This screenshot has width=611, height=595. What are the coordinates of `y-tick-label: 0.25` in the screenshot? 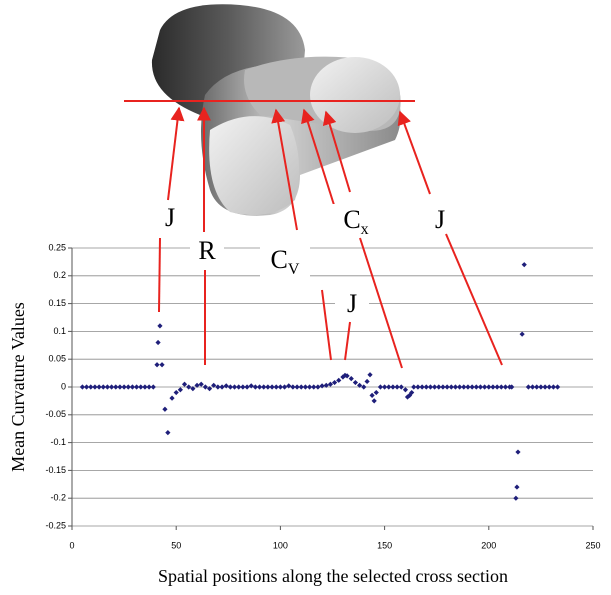 It's located at (57, 247).